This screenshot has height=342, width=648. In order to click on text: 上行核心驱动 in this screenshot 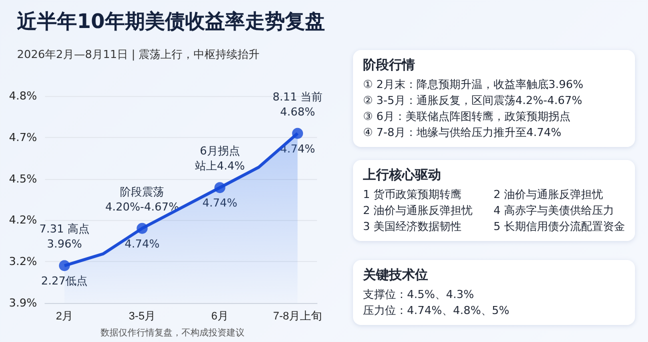, I will do `click(402, 175)`.